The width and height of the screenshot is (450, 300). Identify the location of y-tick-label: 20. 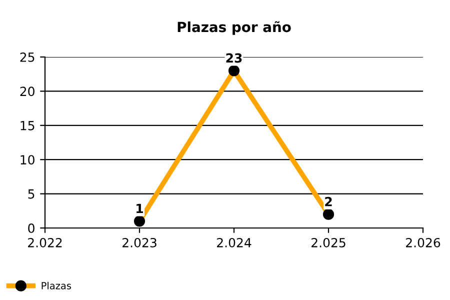
(27, 91).